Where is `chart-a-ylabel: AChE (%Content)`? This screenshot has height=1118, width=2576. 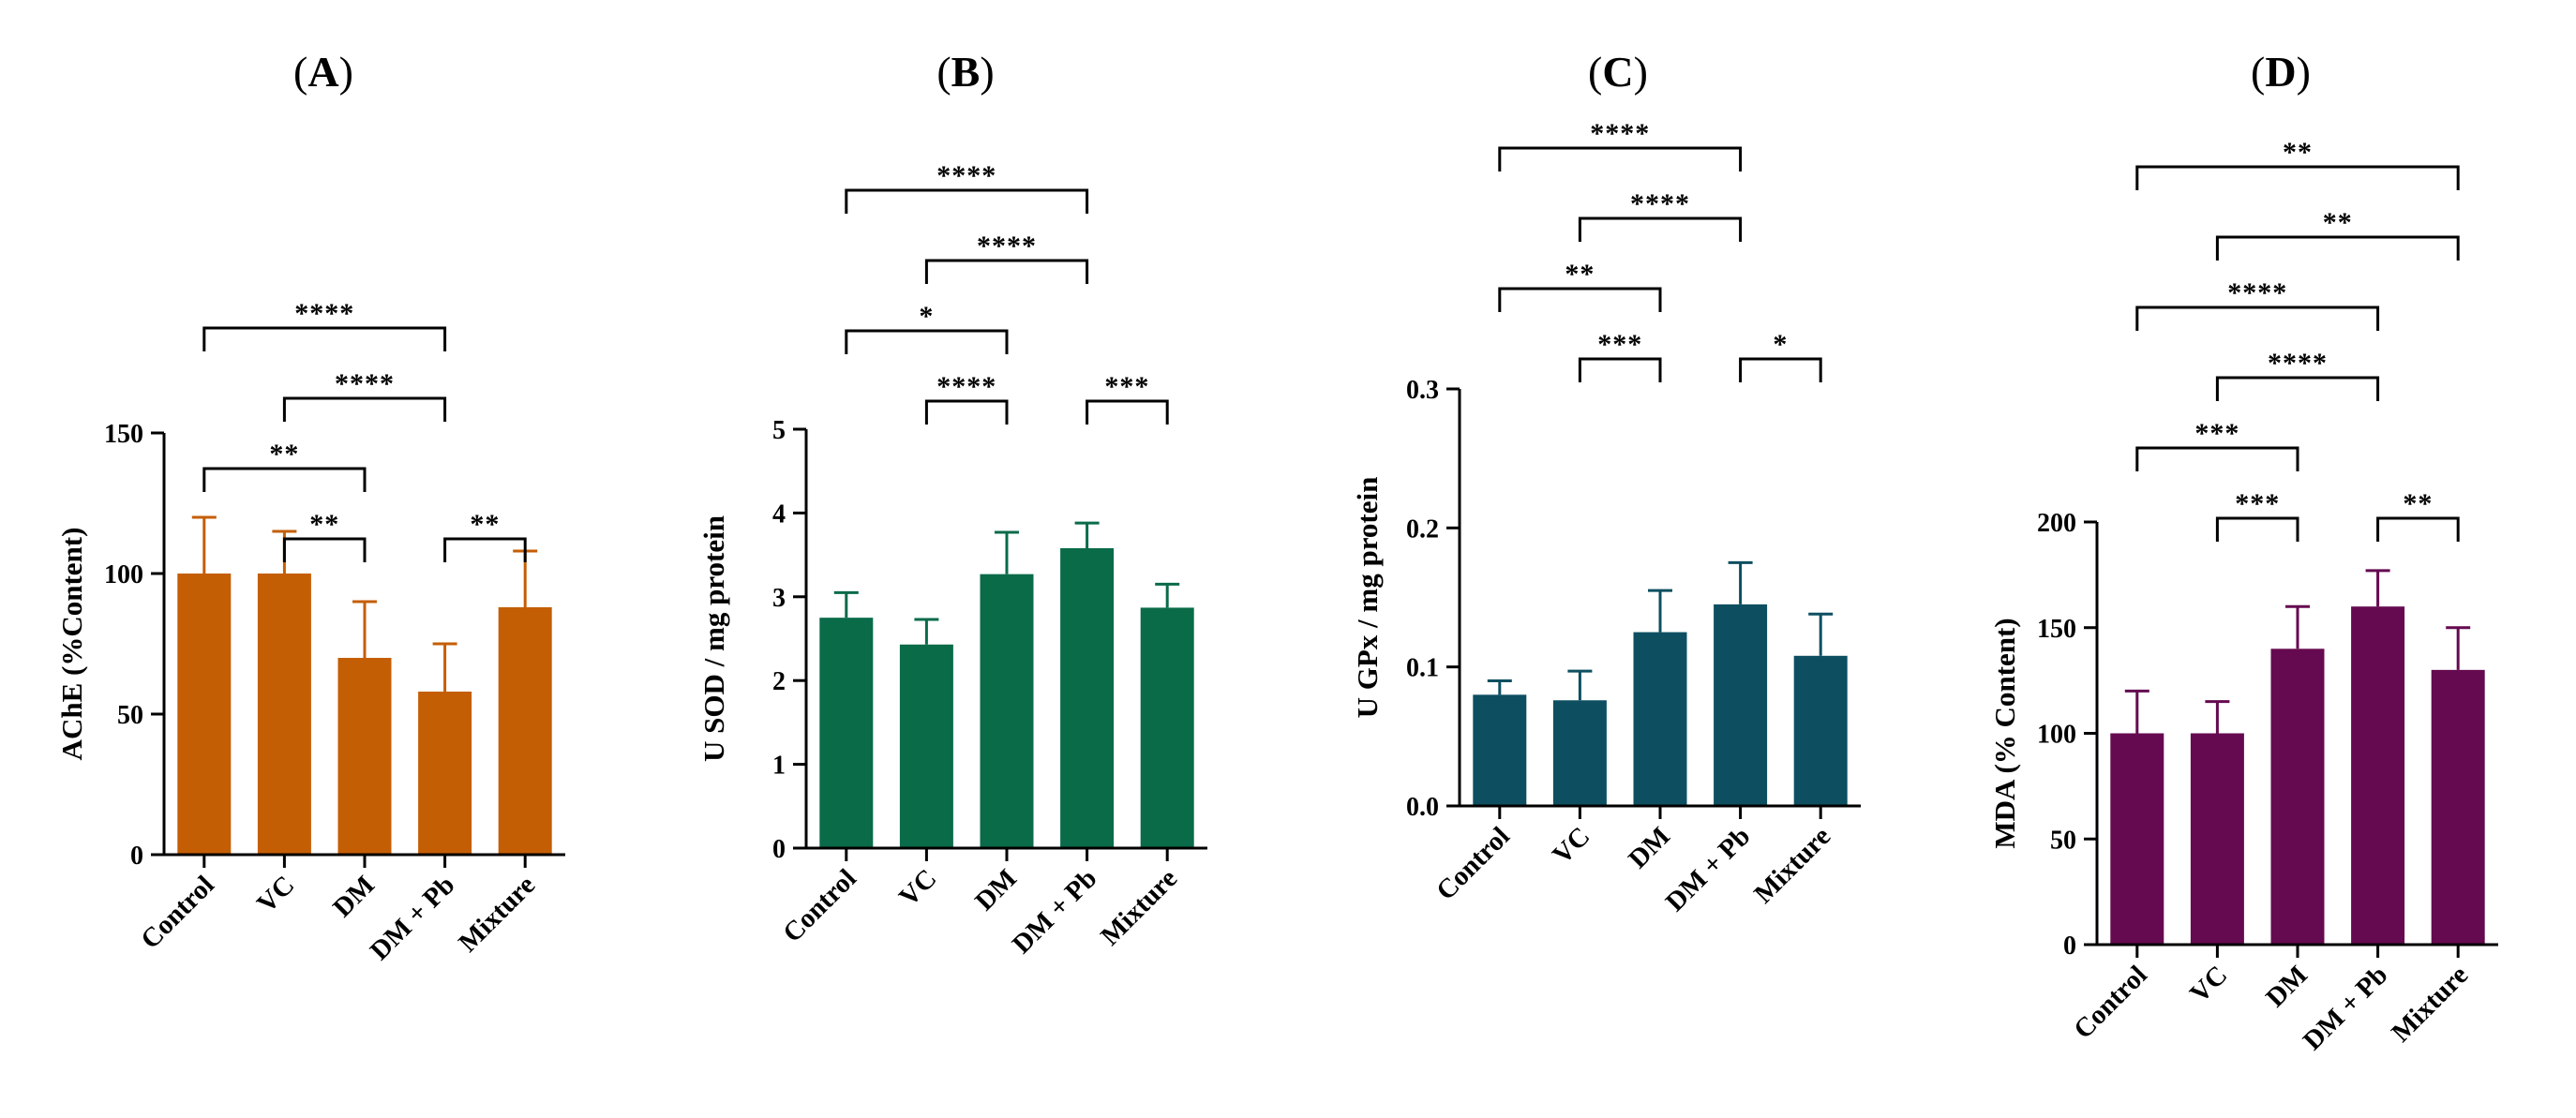 chart-a-ylabel: AChE (%Content) is located at coordinates (71, 644).